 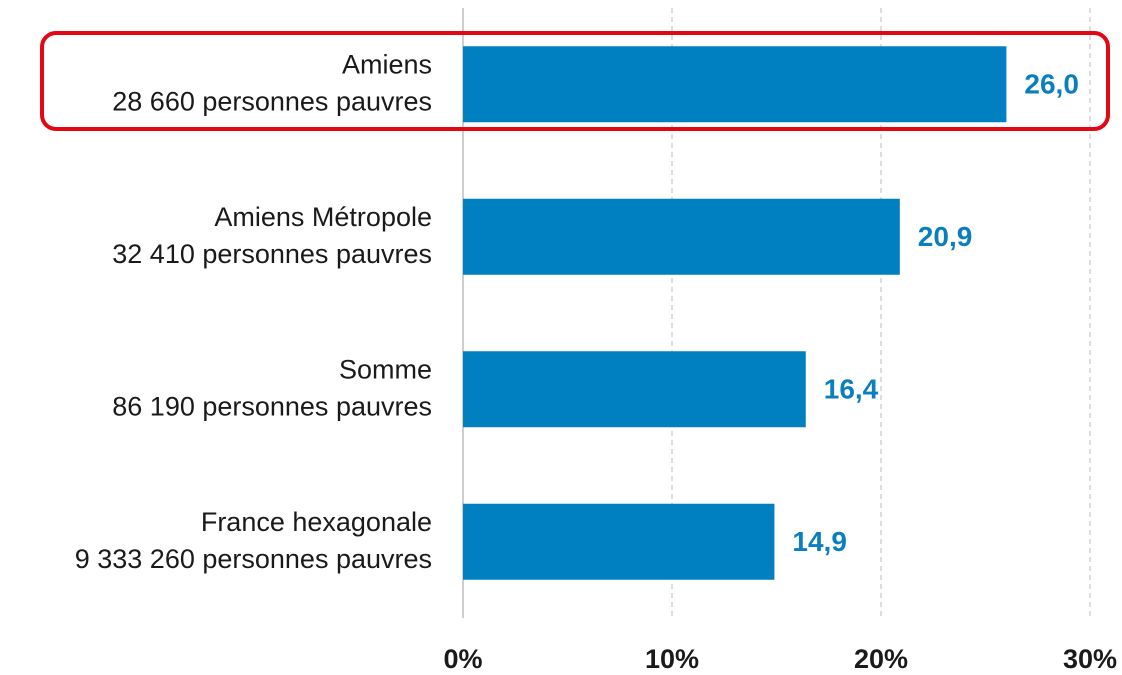 I want to click on category-label: Amiens, so click(x=387, y=64).